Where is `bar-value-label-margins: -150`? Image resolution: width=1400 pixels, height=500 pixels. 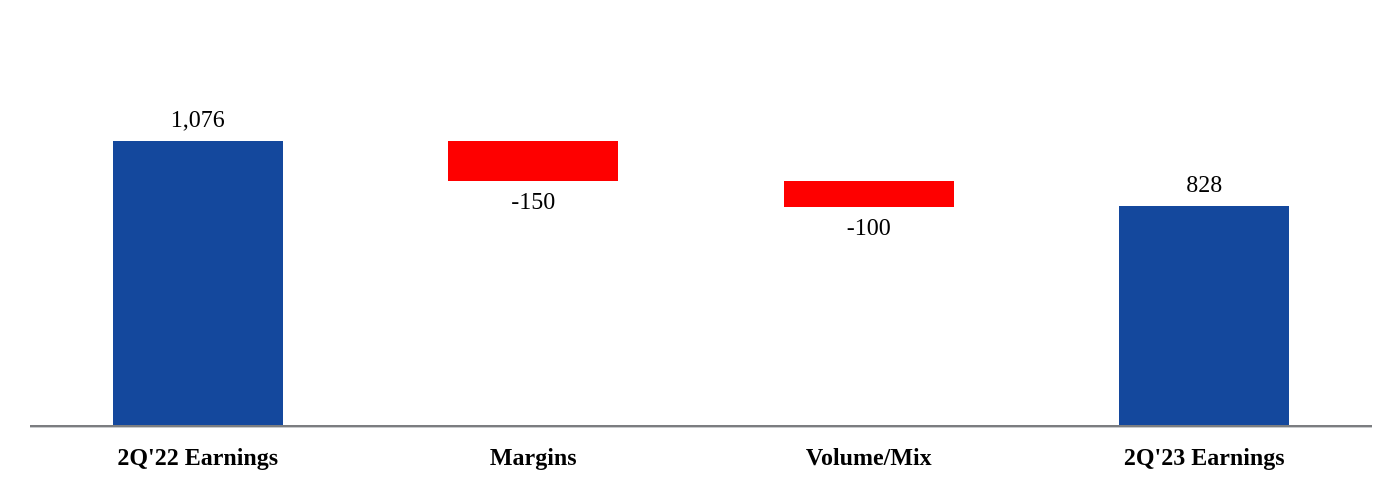
bar-value-label-margins: -150 is located at coordinates (533, 201).